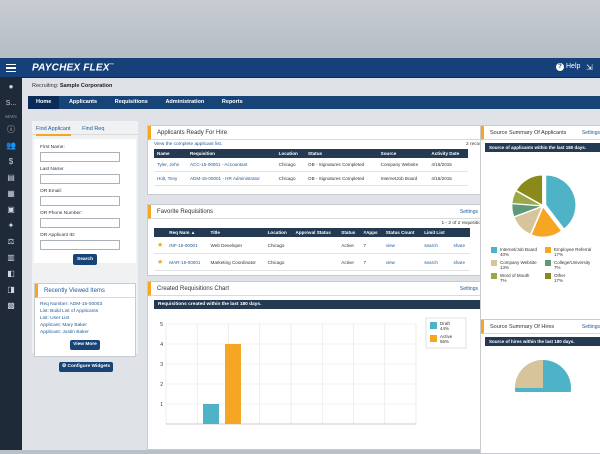 The width and height of the screenshot is (600, 454). Describe the element at coordinates (11, 289) in the screenshot. I see `hr-icon: ◨` at that location.